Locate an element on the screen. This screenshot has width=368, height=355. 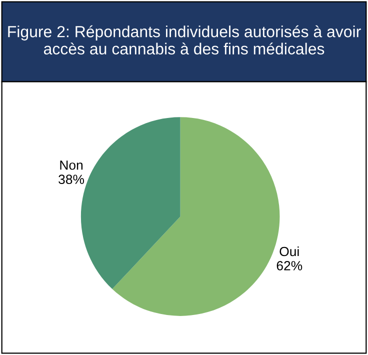
slice-label: Oui is located at coordinates (289, 251).